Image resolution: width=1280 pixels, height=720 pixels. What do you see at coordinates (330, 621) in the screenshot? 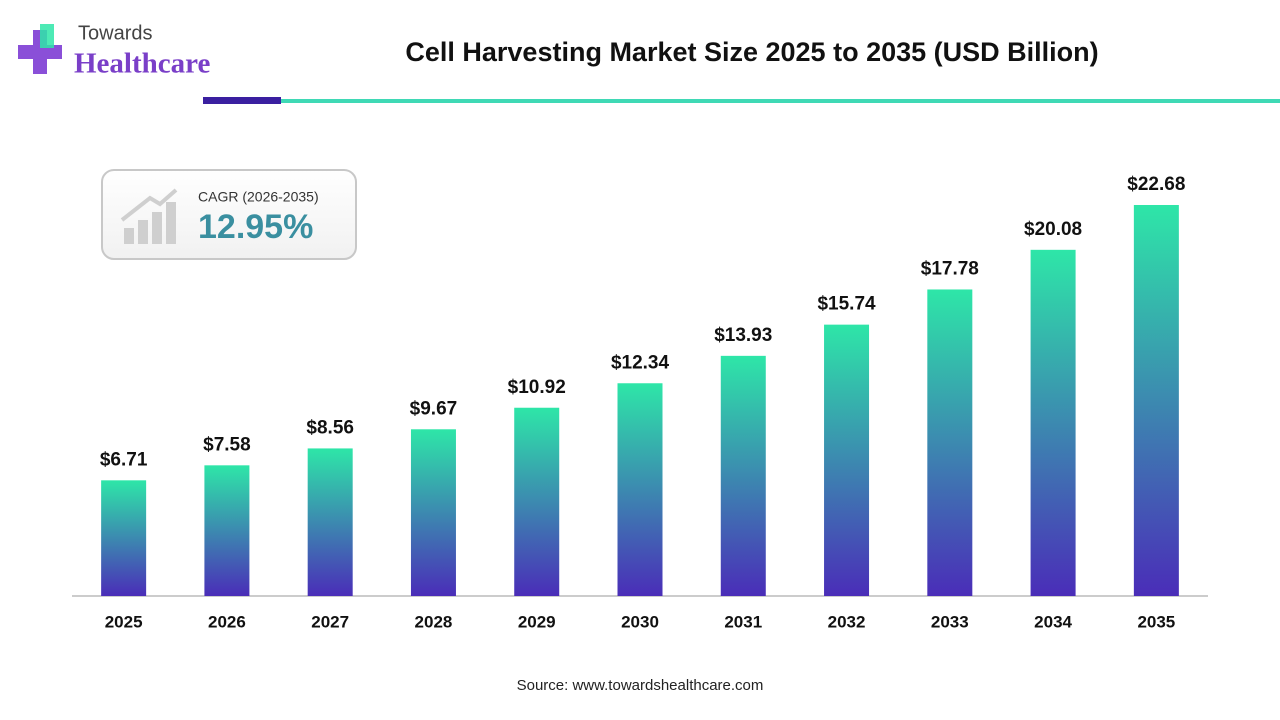
I see `x-tick-label: 2027` at bounding box center [330, 621].